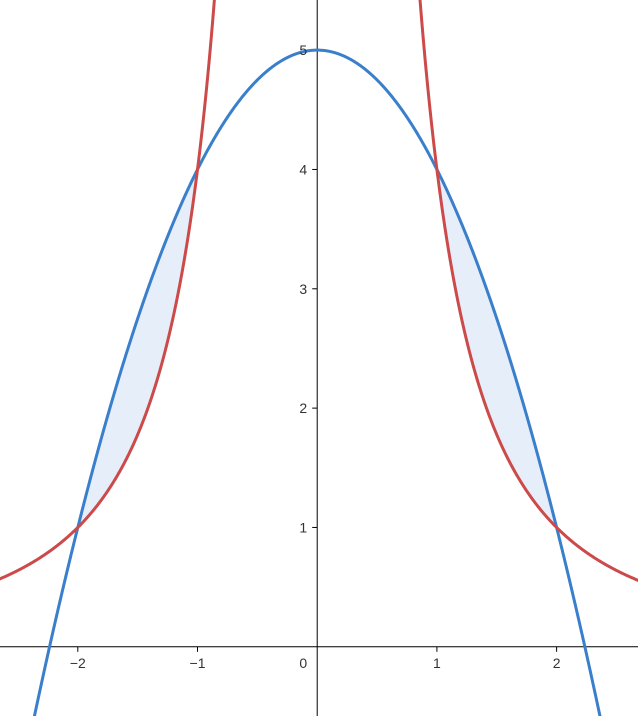 The width and height of the screenshot is (638, 716). Describe the element at coordinates (303, 289) in the screenshot. I see `y-tick-label: 3` at that location.